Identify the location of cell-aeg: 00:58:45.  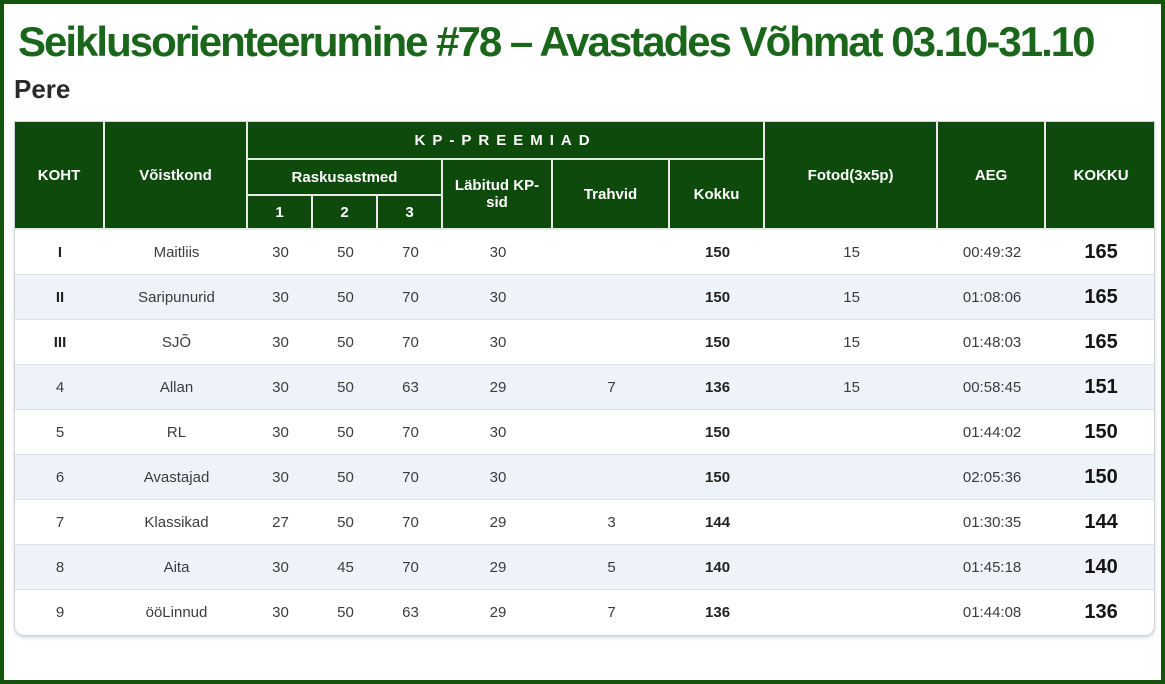
(992, 388).